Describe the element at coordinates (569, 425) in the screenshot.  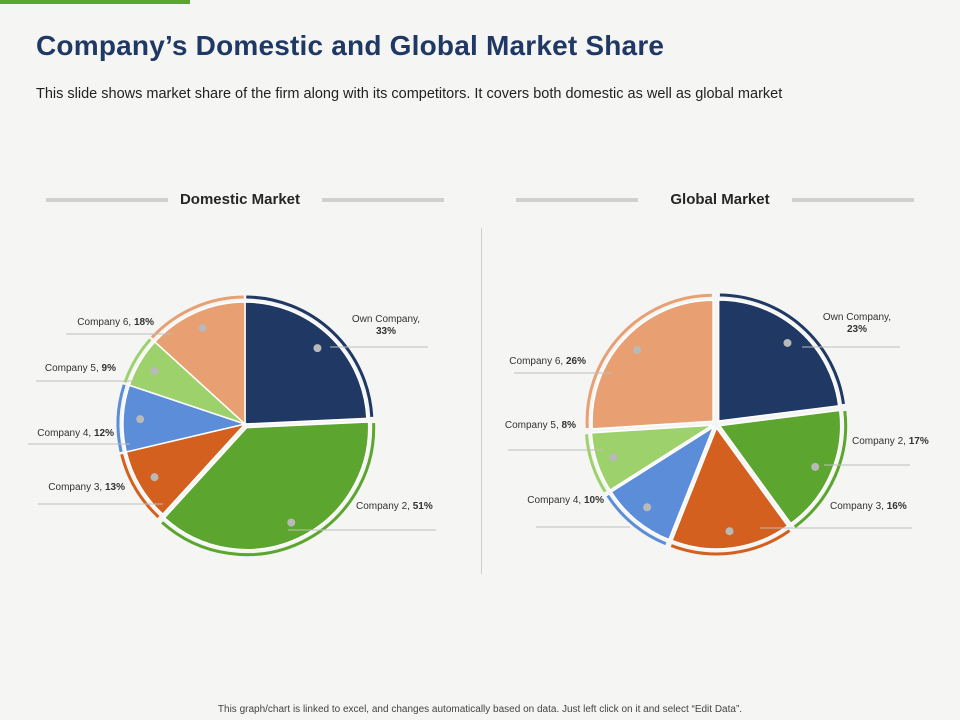
I see `slice-label-value: 8%` at that location.